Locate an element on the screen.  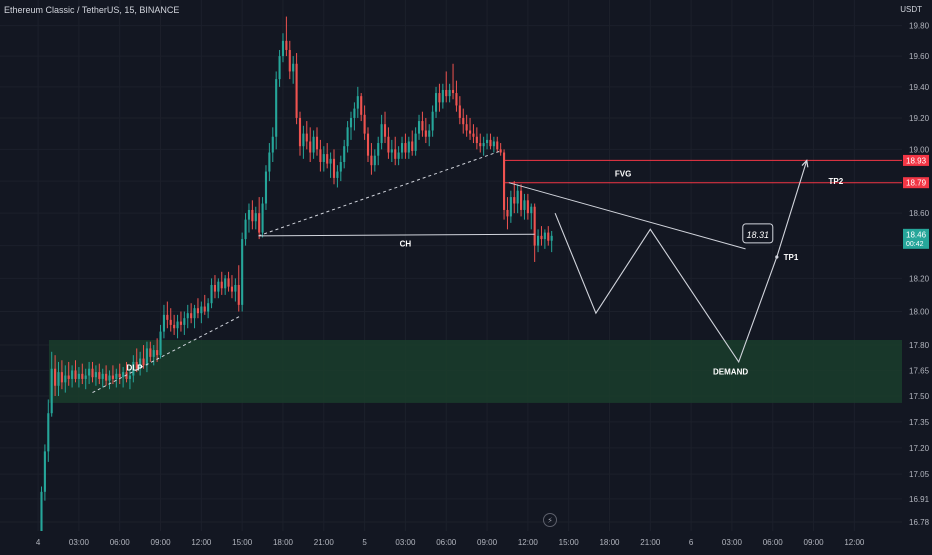
tp1-point is located at coordinates (777, 257).